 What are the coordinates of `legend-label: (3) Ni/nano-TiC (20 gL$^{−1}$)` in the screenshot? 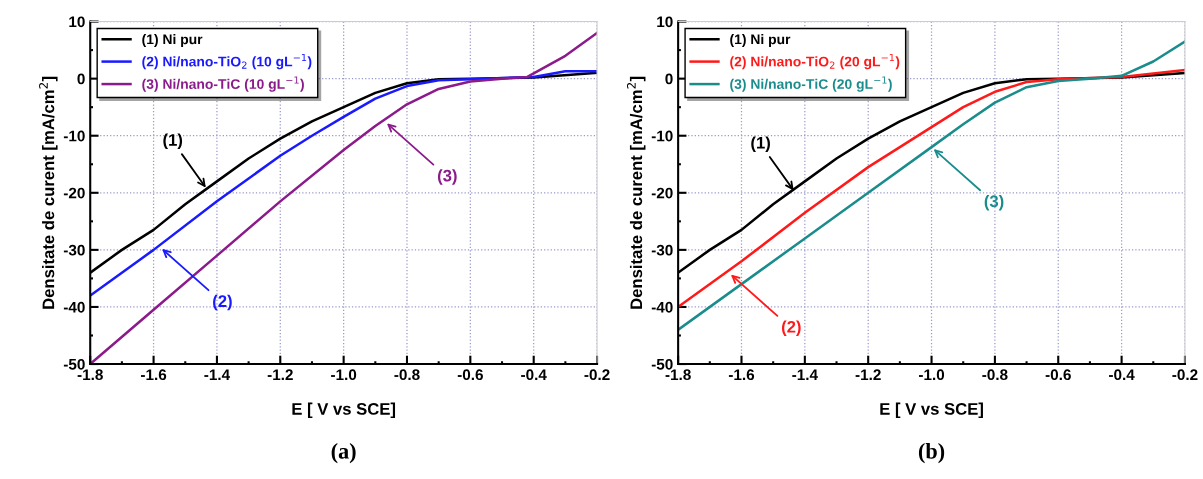 It's located at (811, 84).